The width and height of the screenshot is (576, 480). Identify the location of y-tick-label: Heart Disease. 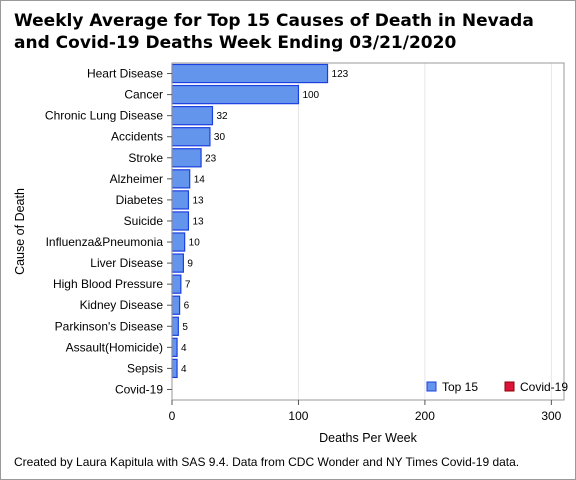
(125, 74).